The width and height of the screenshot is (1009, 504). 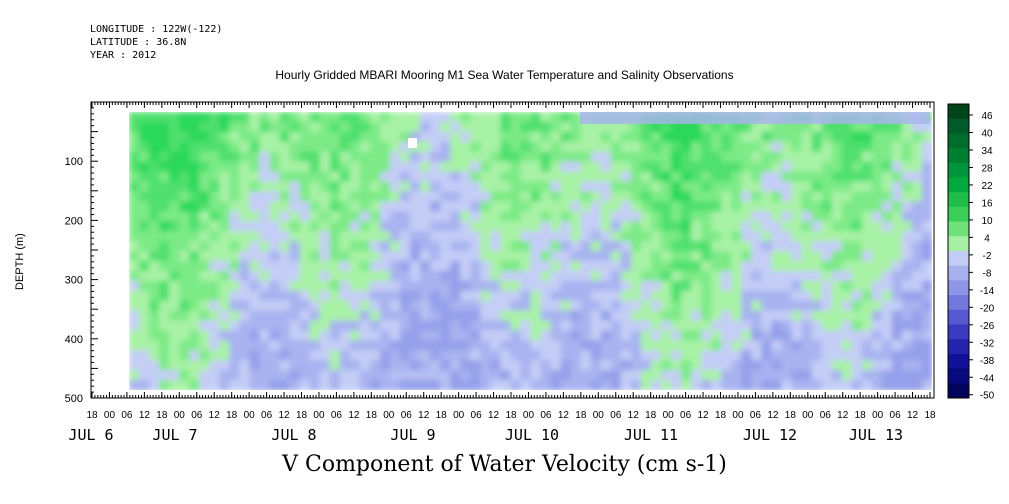 What do you see at coordinates (127, 415) in the screenshot?
I see `x-hour-label: 06` at bounding box center [127, 415].